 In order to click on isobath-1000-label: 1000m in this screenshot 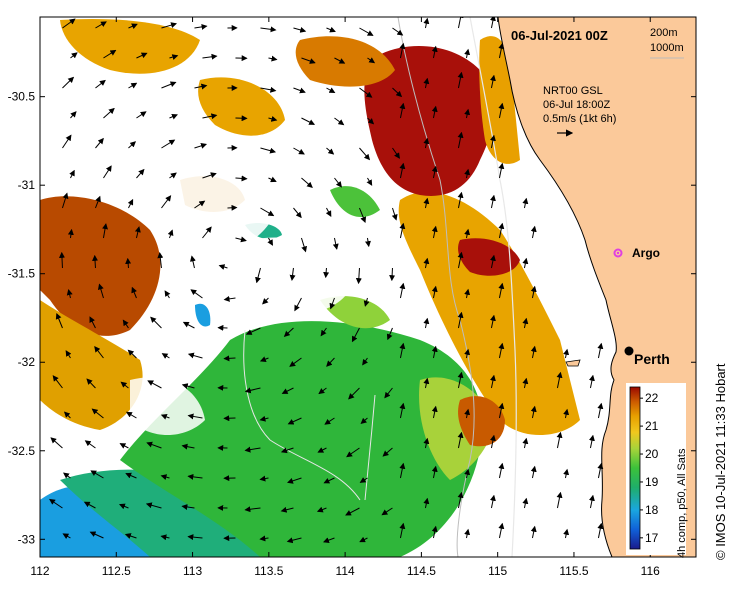, I will do `click(667, 48)`.